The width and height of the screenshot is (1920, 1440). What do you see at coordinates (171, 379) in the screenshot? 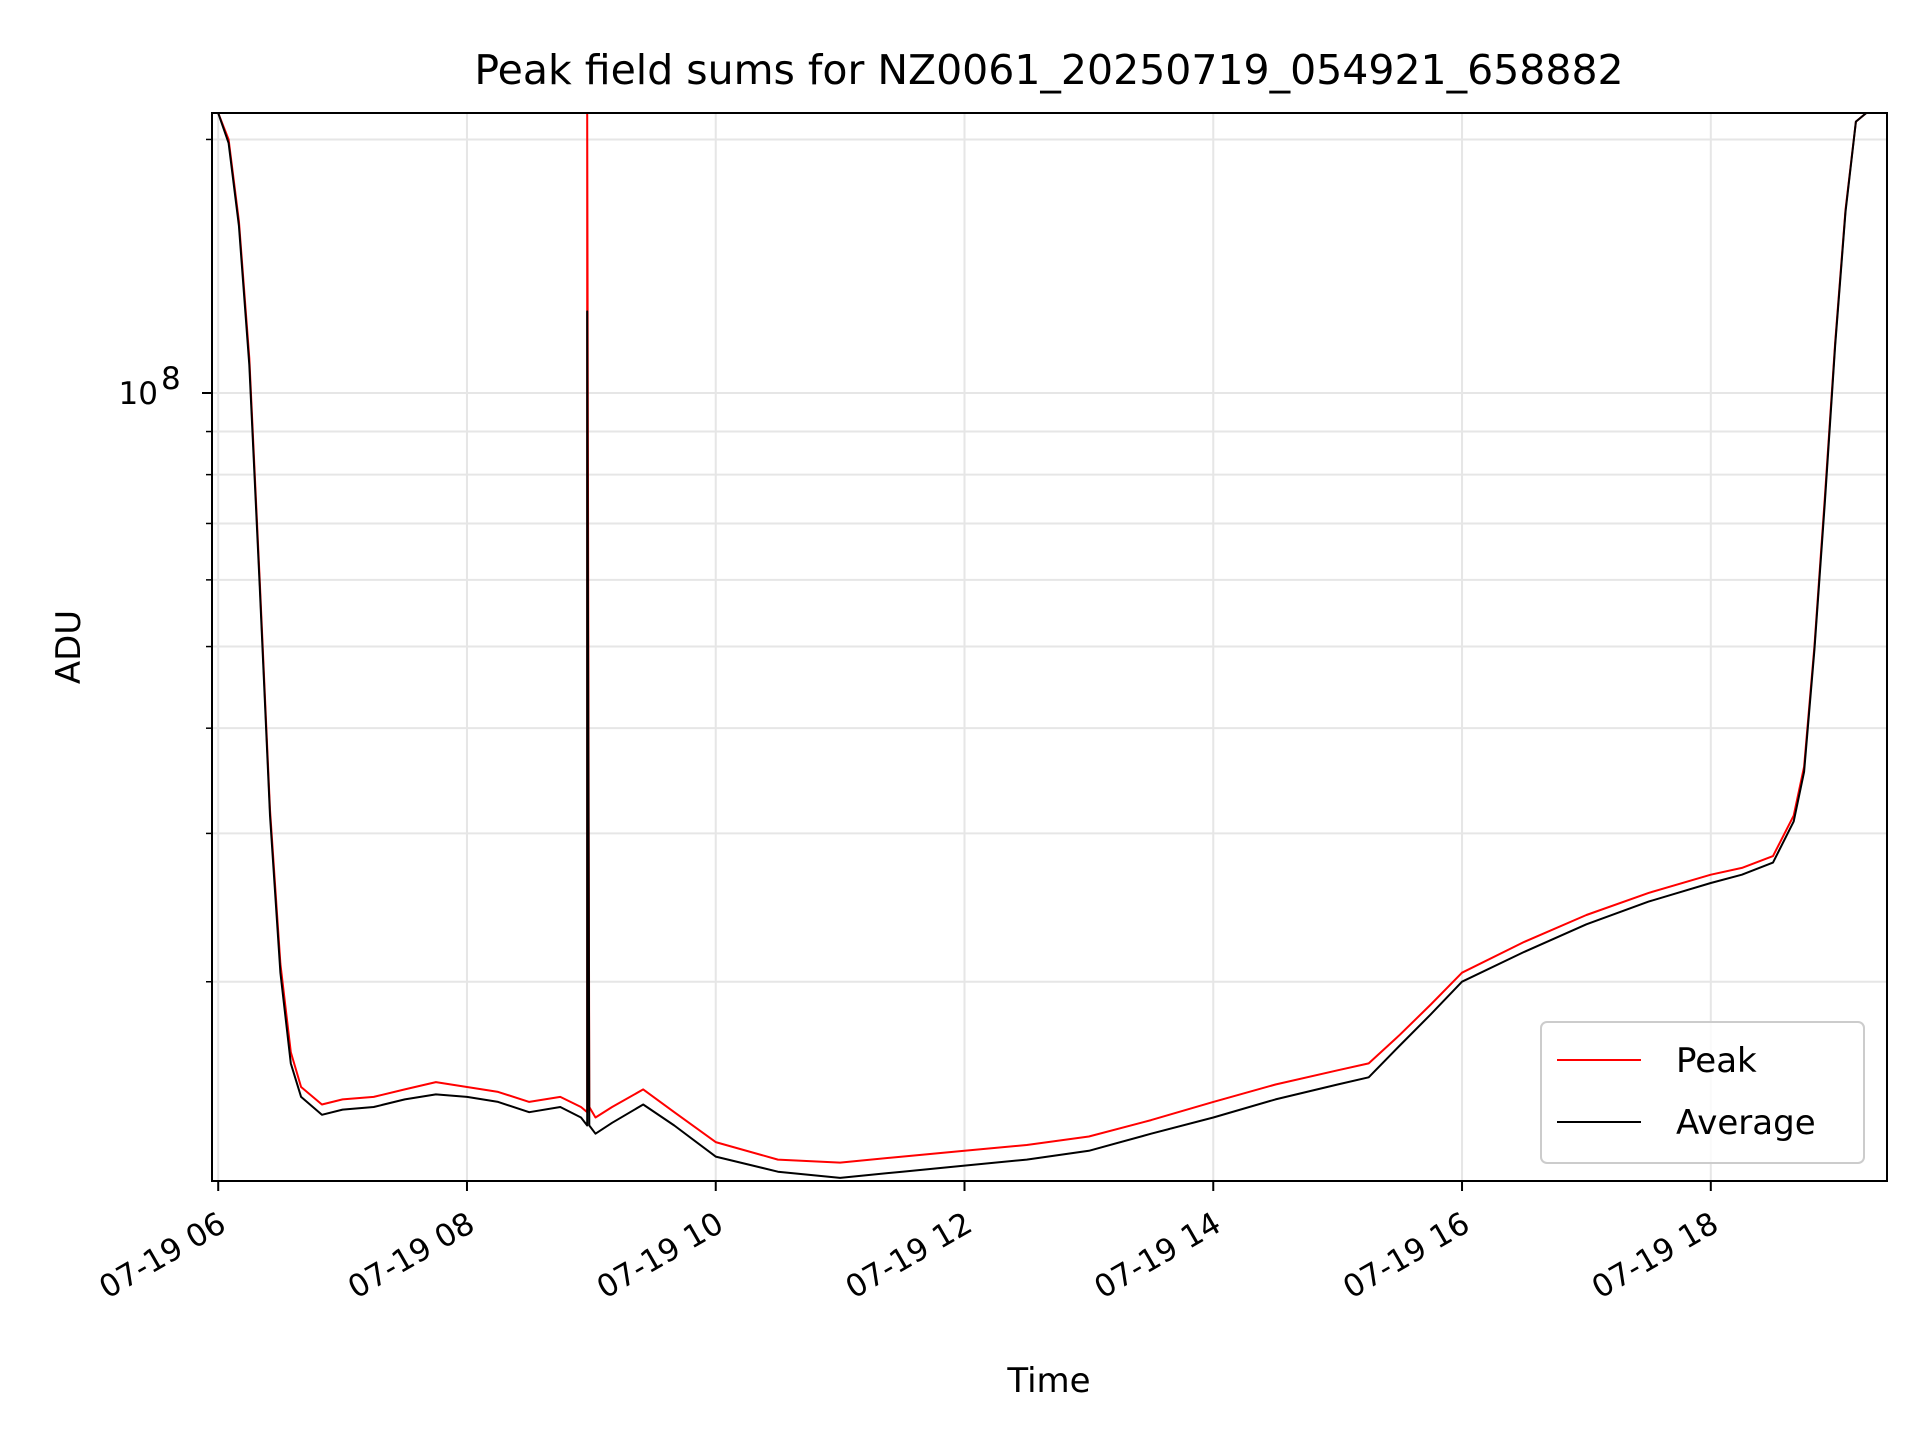
I see `y-tick-label-exponent: 8` at bounding box center [171, 379].